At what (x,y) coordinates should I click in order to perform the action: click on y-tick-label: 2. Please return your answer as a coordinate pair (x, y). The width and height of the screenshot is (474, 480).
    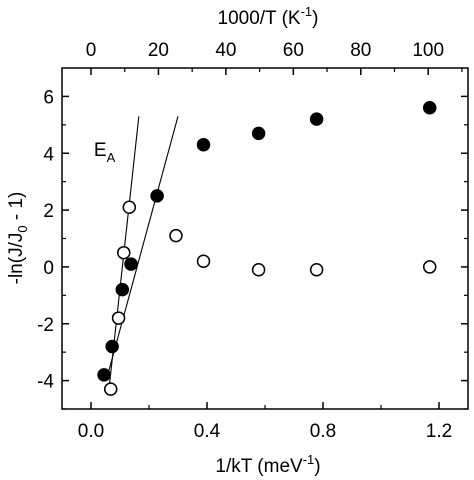
    Looking at the image, I should click on (48, 211).